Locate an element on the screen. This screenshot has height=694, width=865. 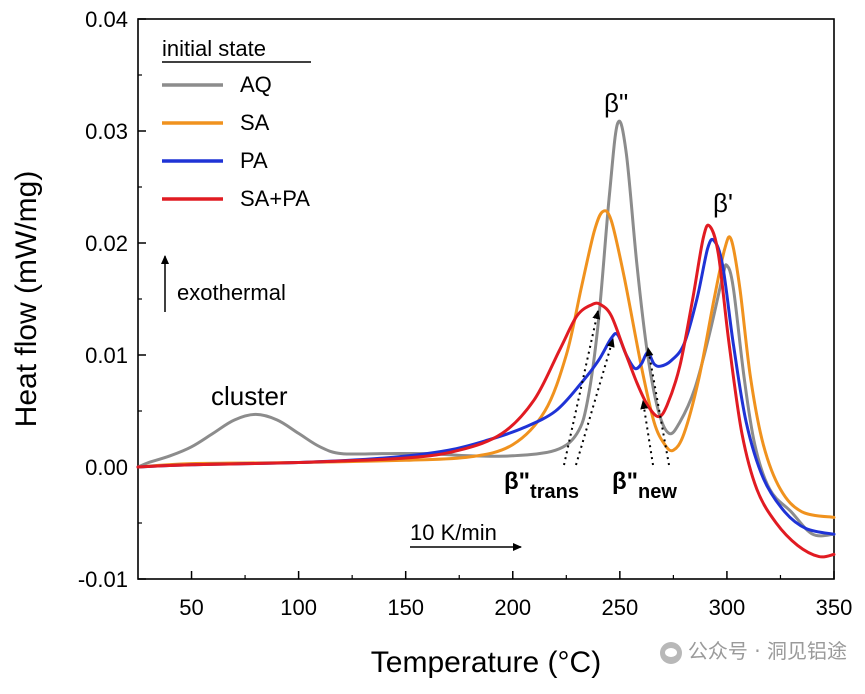
y-tick-label: 0.02 is located at coordinates (106, 243).